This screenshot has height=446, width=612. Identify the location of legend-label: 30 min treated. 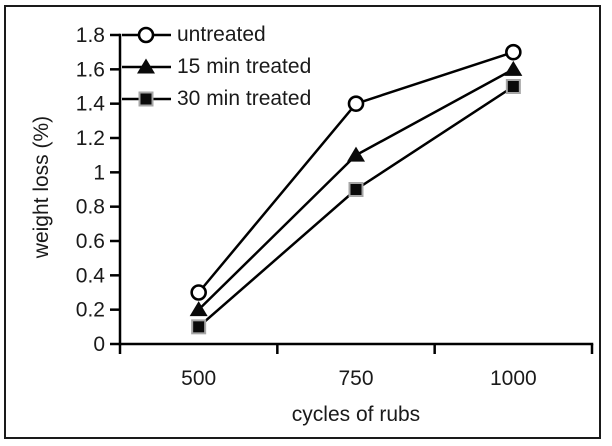
(244, 98).